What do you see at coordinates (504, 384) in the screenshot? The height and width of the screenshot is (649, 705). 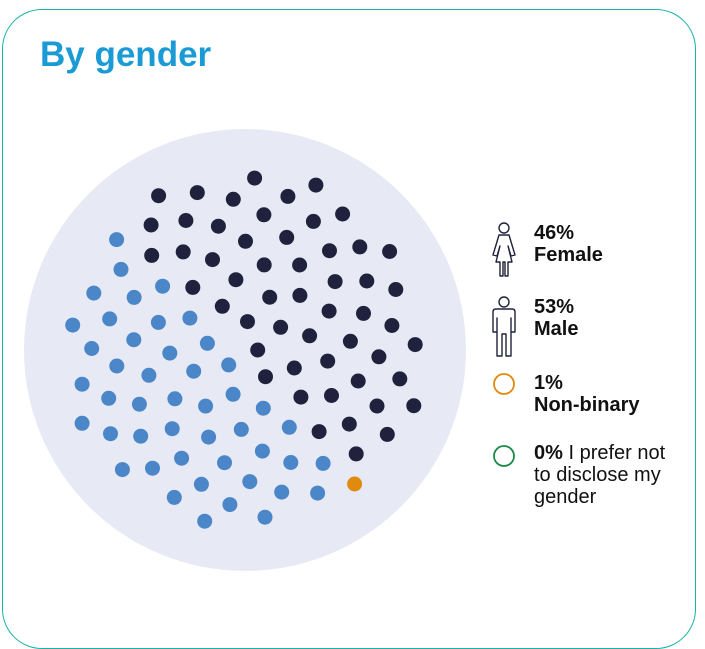 I see `ring-orange-icon` at bounding box center [504, 384].